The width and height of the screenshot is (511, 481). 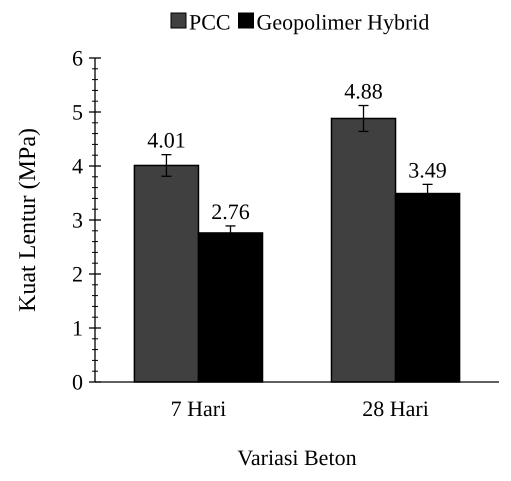 I want to click on y-tick-label: 6, so click(x=77, y=58).